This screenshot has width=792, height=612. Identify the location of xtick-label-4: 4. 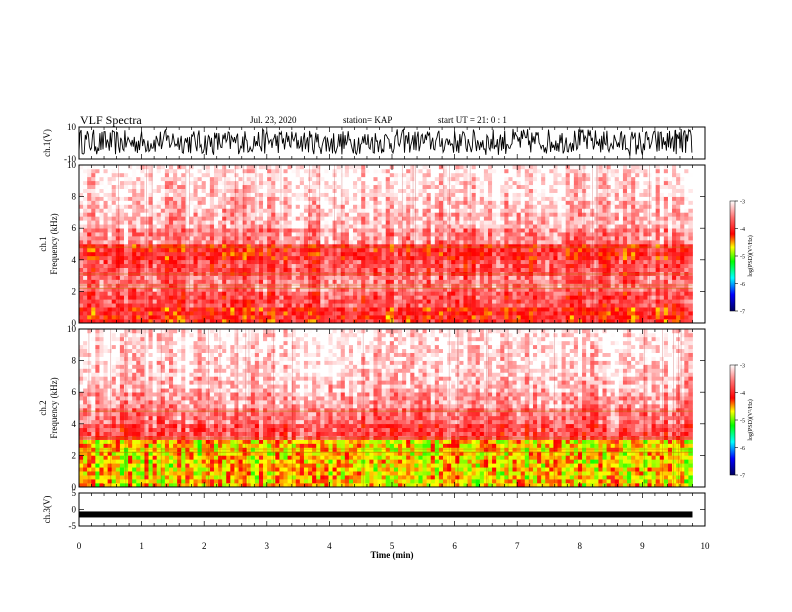
(329, 546).